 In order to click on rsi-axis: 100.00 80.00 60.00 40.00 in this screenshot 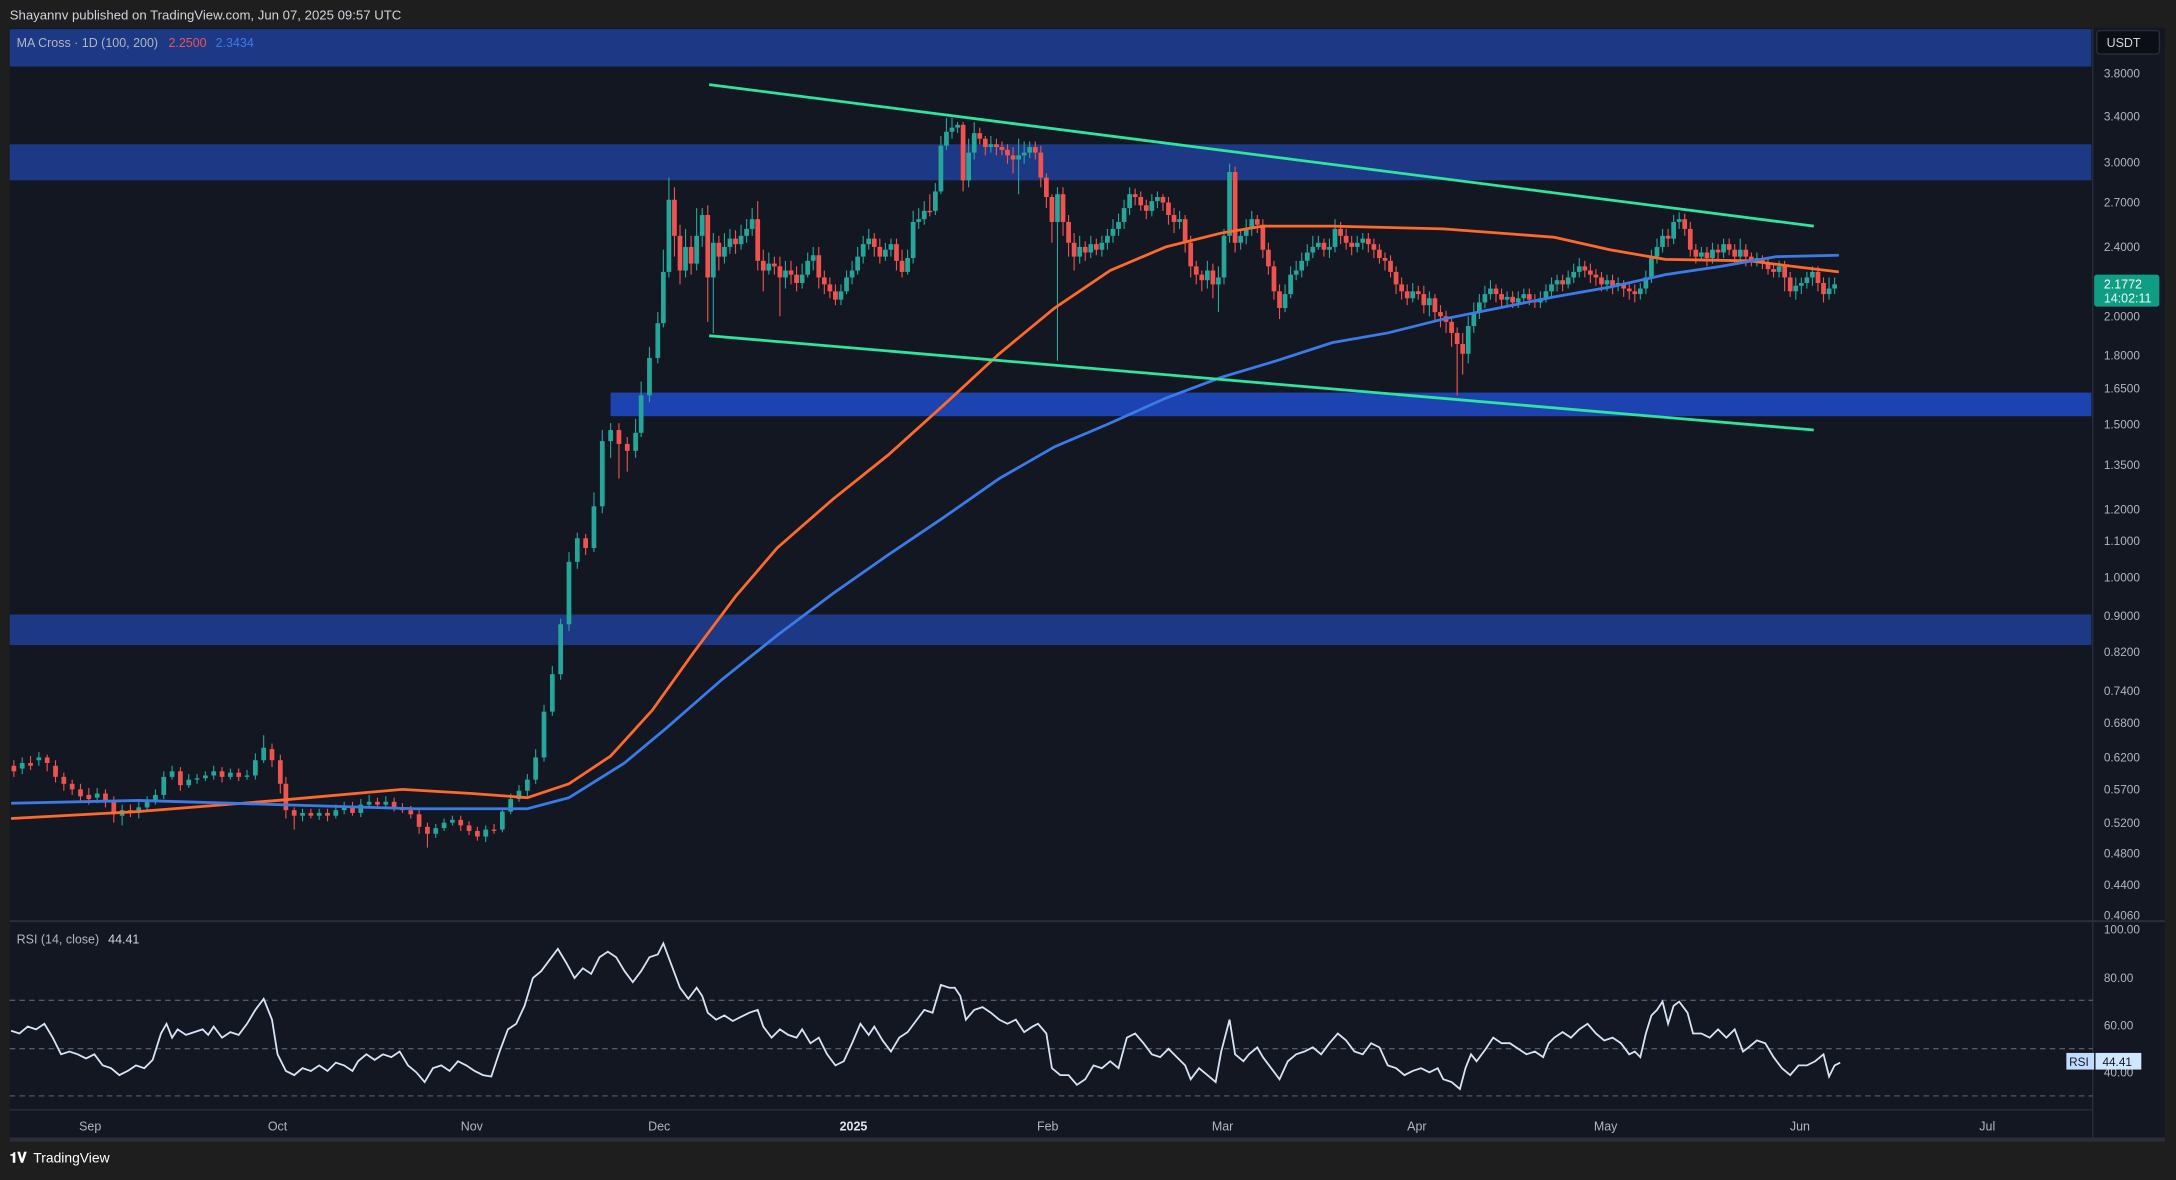, I will do `click(2122, 1002)`.